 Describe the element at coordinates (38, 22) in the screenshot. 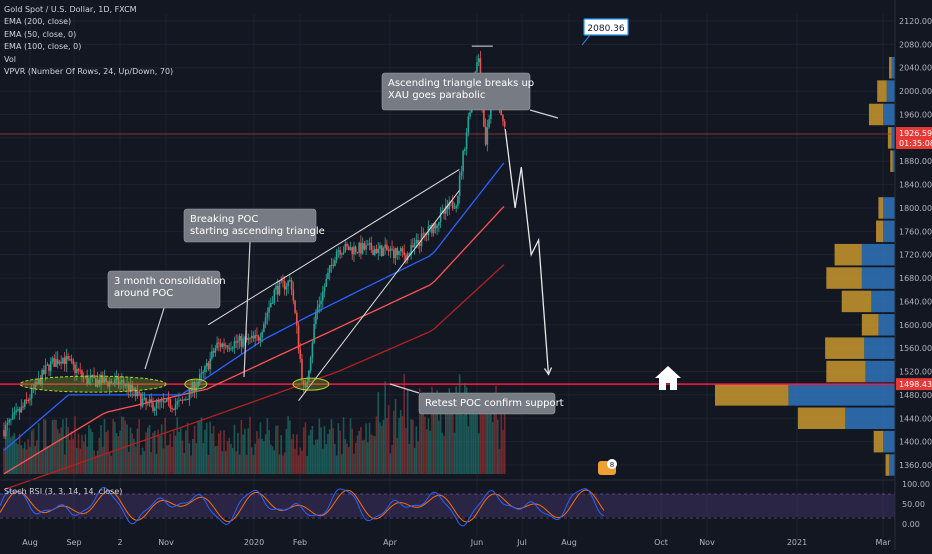

I see `legend-ema200: EMA (200, close)` at that location.